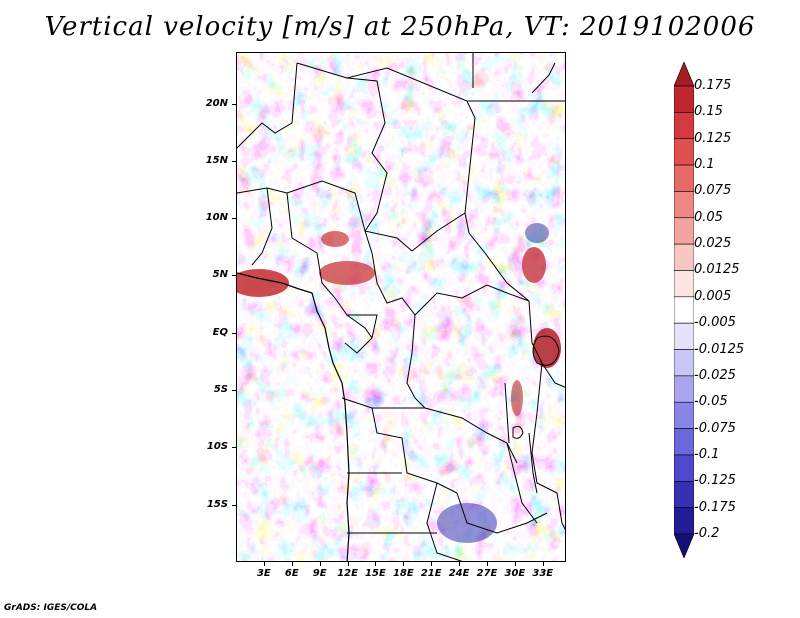 The image size is (800, 618). Describe the element at coordinates (347, 573) in the screenshot. I see `lon-label-12e: 12E` at that location.